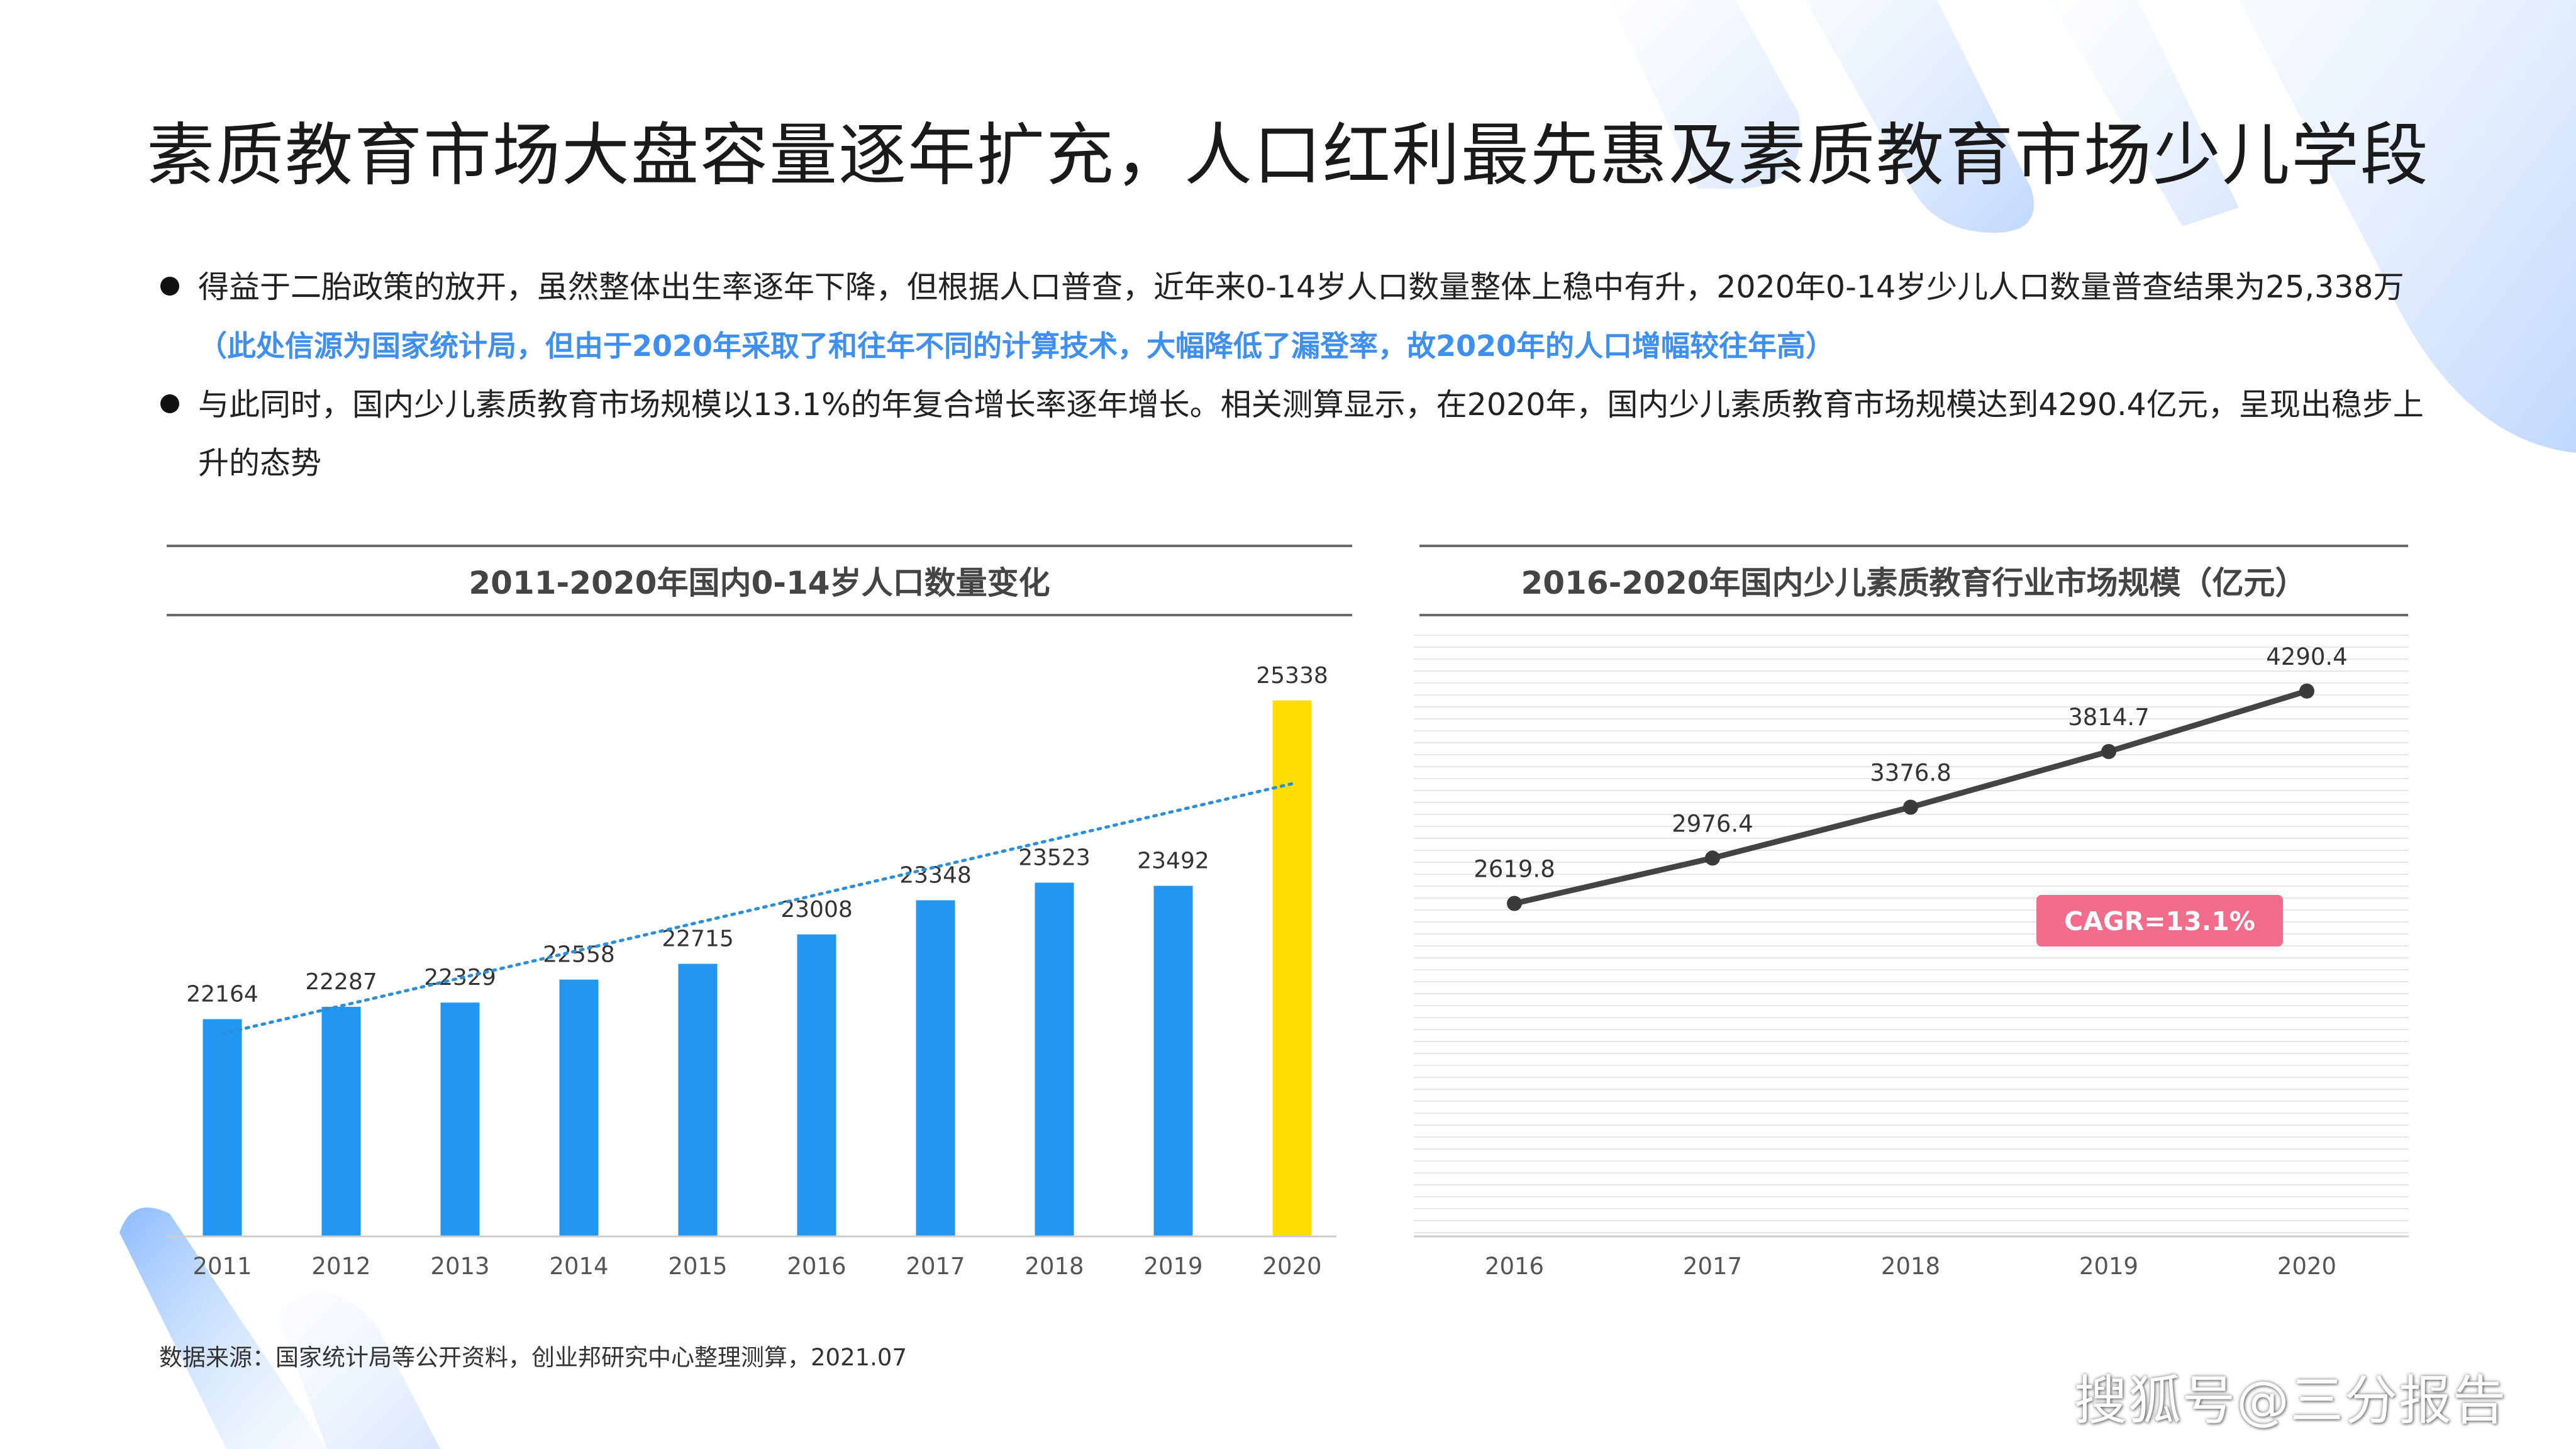  I want to click on x-tick-label-2012: 2012, so click(340, 1266).